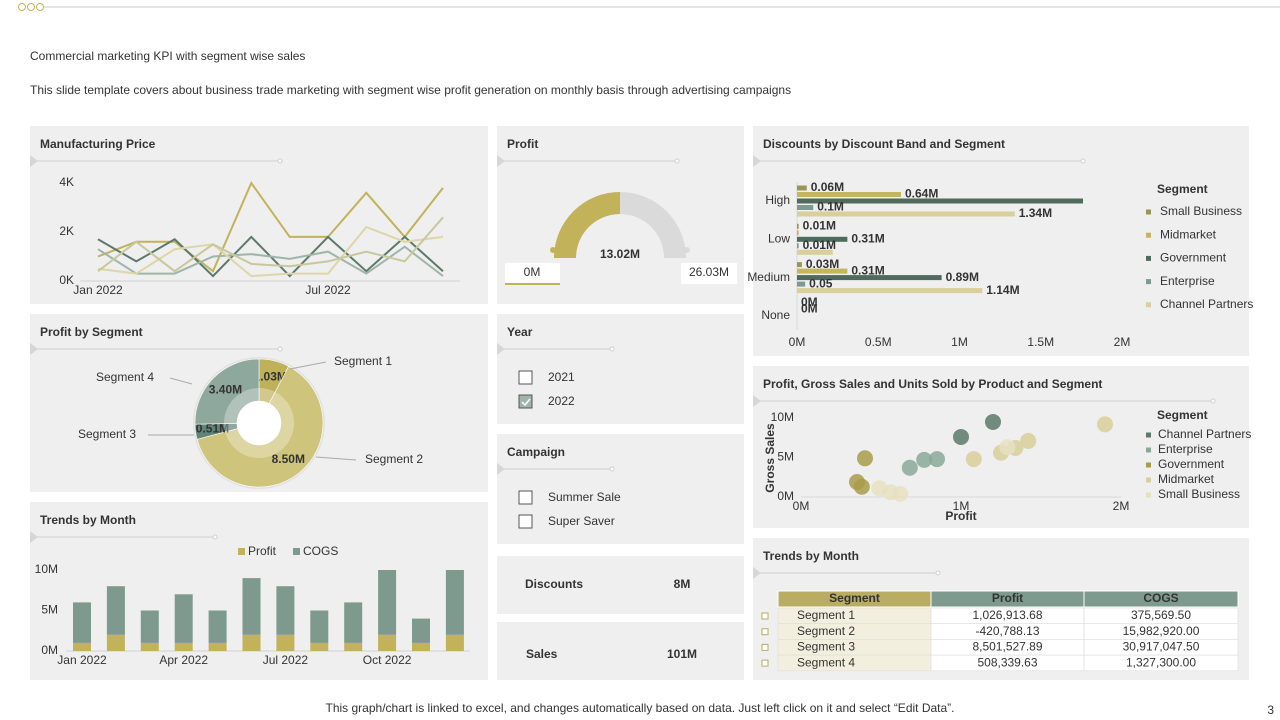 The width and height of the screenshot is (1280, 720). Describe the element at coordinates (270, 377) in the screenshot. I see `donut-value-label: 1.03M` at that location.